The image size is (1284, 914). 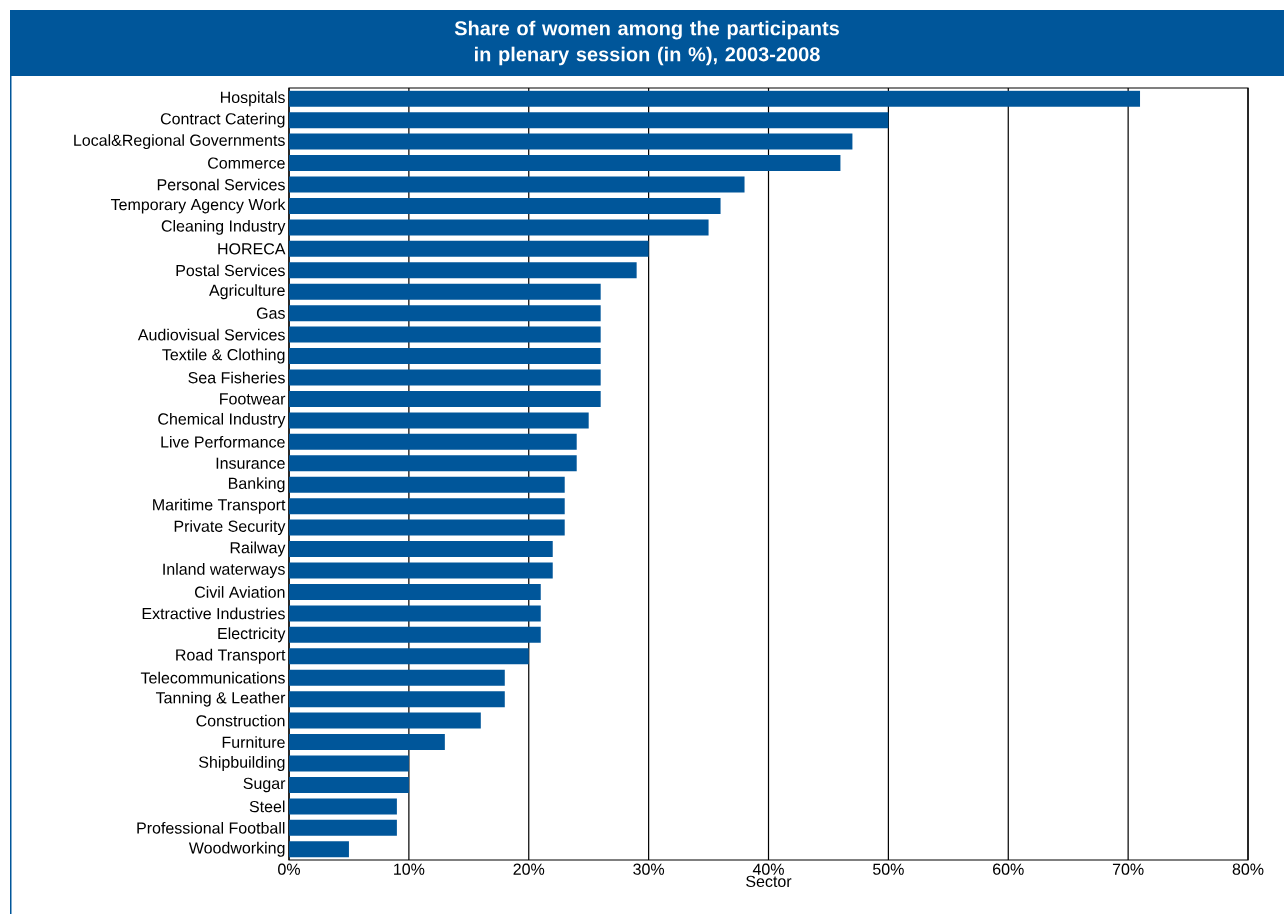 I want to click on y-tick-label: Road Transport, so click(x=231, y=656).